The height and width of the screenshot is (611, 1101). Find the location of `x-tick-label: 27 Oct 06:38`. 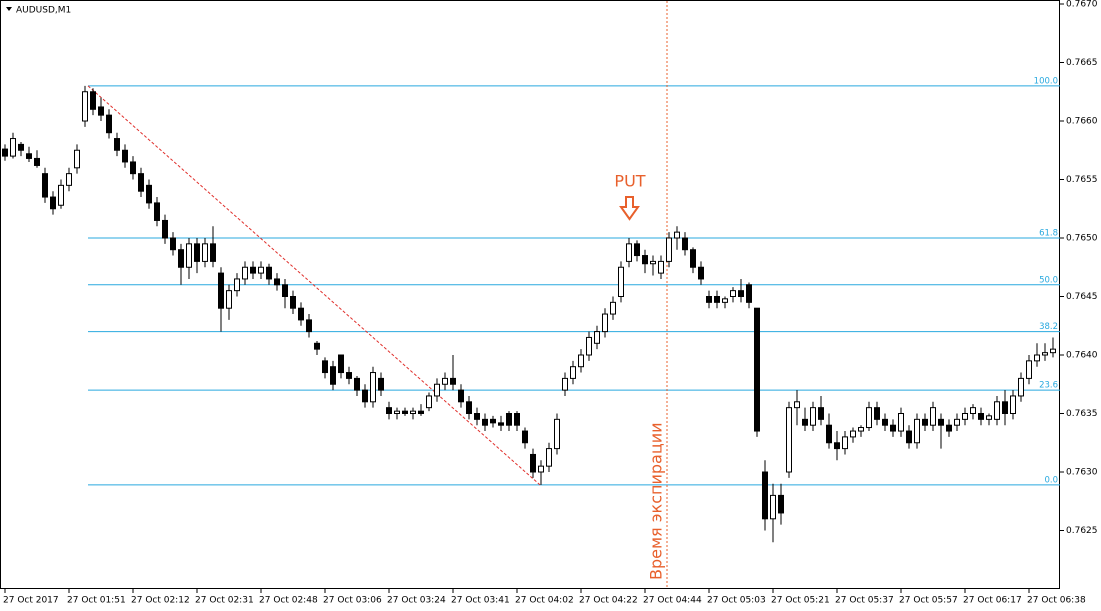

x-tick-label: 27 Oct 06:38 is located at coordinates (1056, 601).